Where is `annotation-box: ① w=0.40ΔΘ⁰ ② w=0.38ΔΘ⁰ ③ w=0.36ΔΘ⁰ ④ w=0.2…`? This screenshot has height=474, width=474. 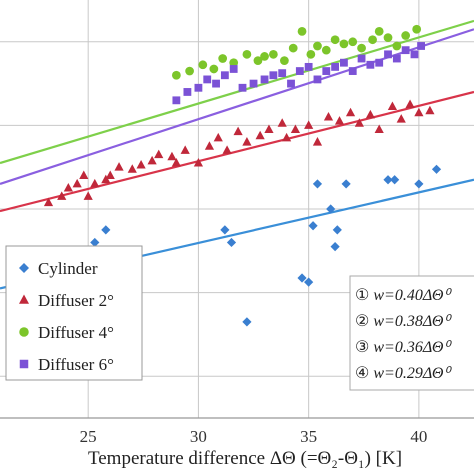
annotation-box: ① w=0.40ΔΘ⁰ ② w=0.38ΔΘ⁰ ③ w=0.36ΔΘ⁰ ④ w=0.2… is located at coordinates (411, 333).